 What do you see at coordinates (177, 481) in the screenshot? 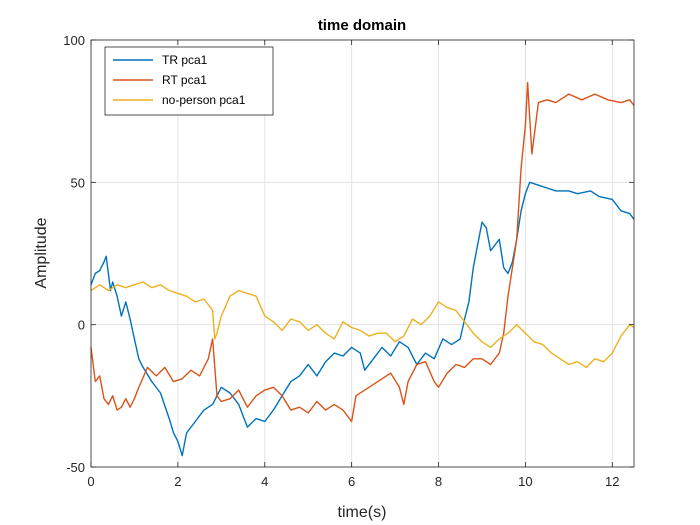
I see `x-tick-label: 2` at bounding box center [177, 481].